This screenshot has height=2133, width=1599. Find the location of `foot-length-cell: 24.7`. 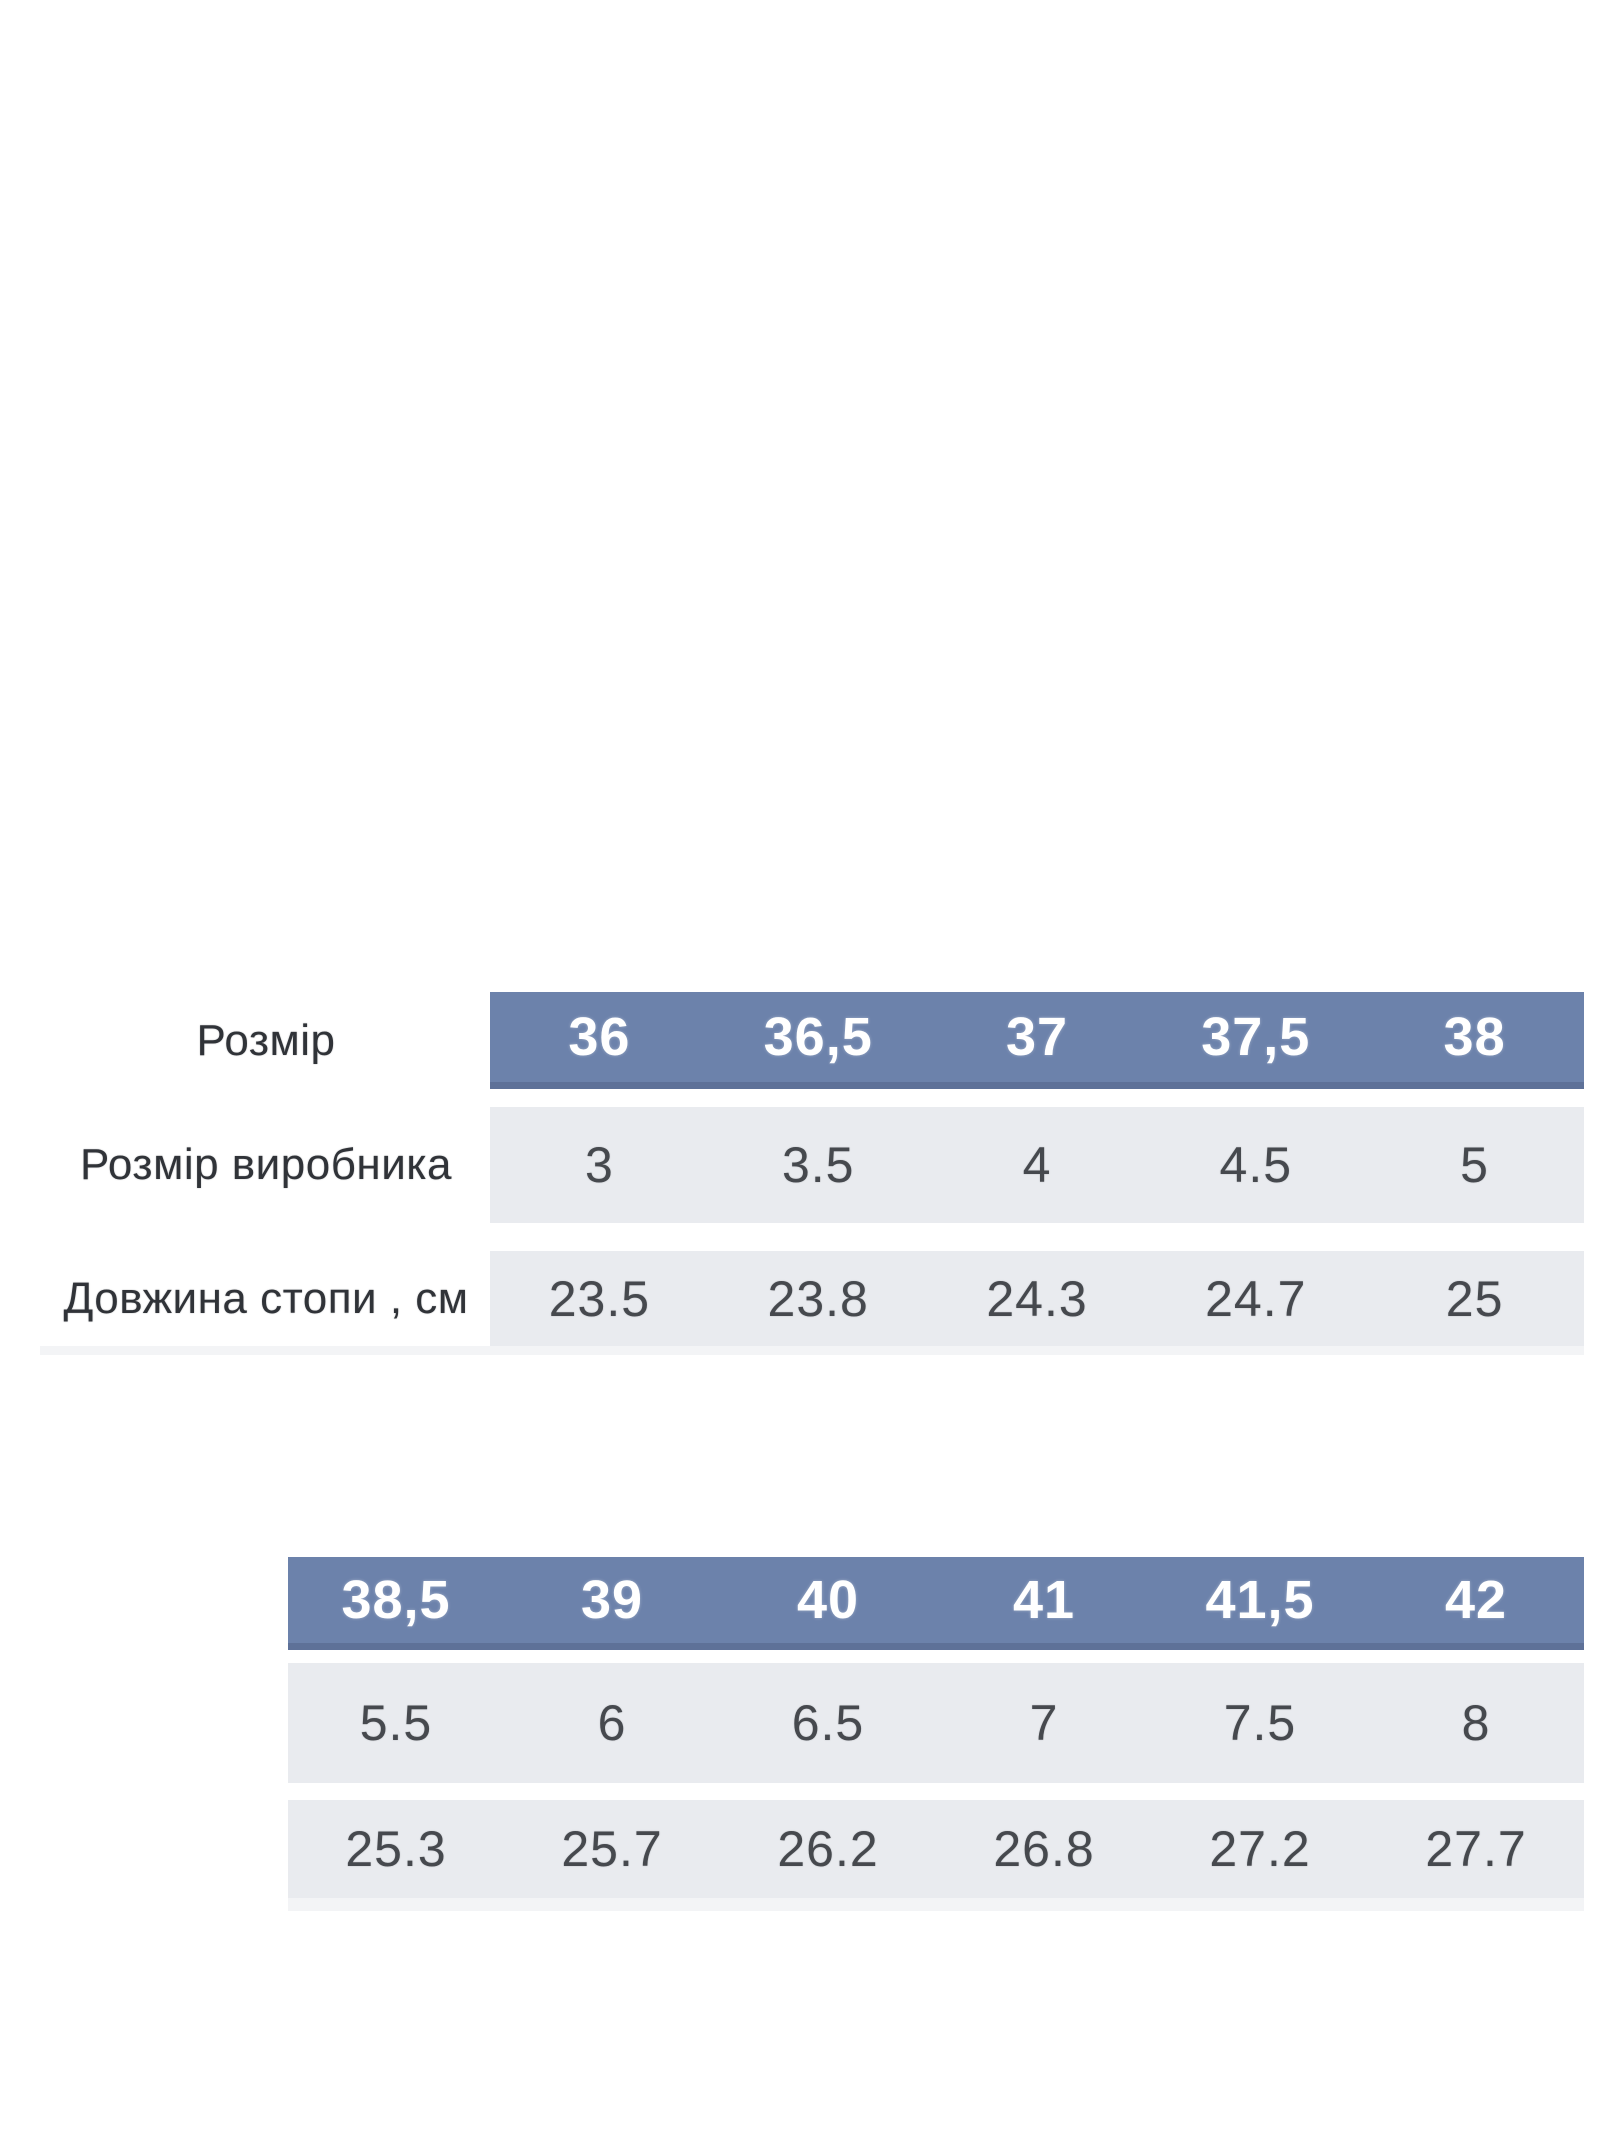

foot-length-cell: 24.7 is located at coordinates (1256, 1298).